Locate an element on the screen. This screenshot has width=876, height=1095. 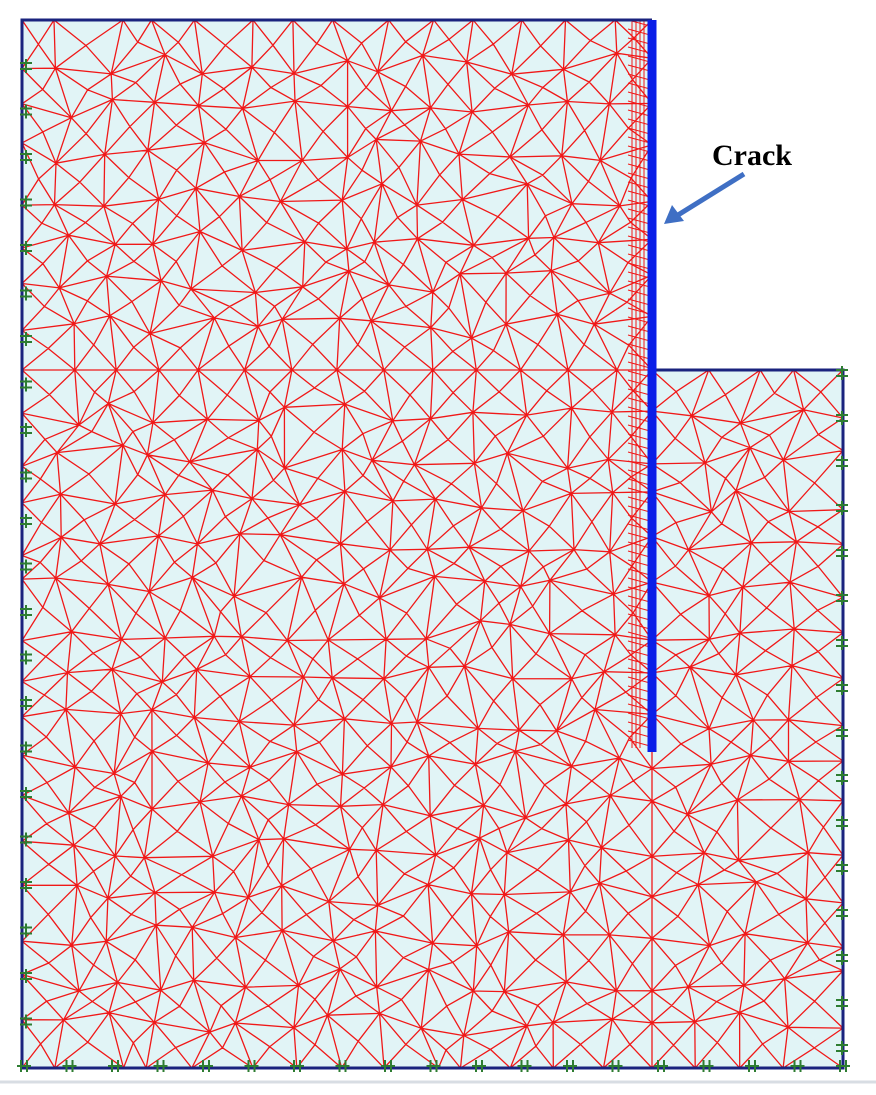
annotation-arrow is located at coordinates (711, 194).